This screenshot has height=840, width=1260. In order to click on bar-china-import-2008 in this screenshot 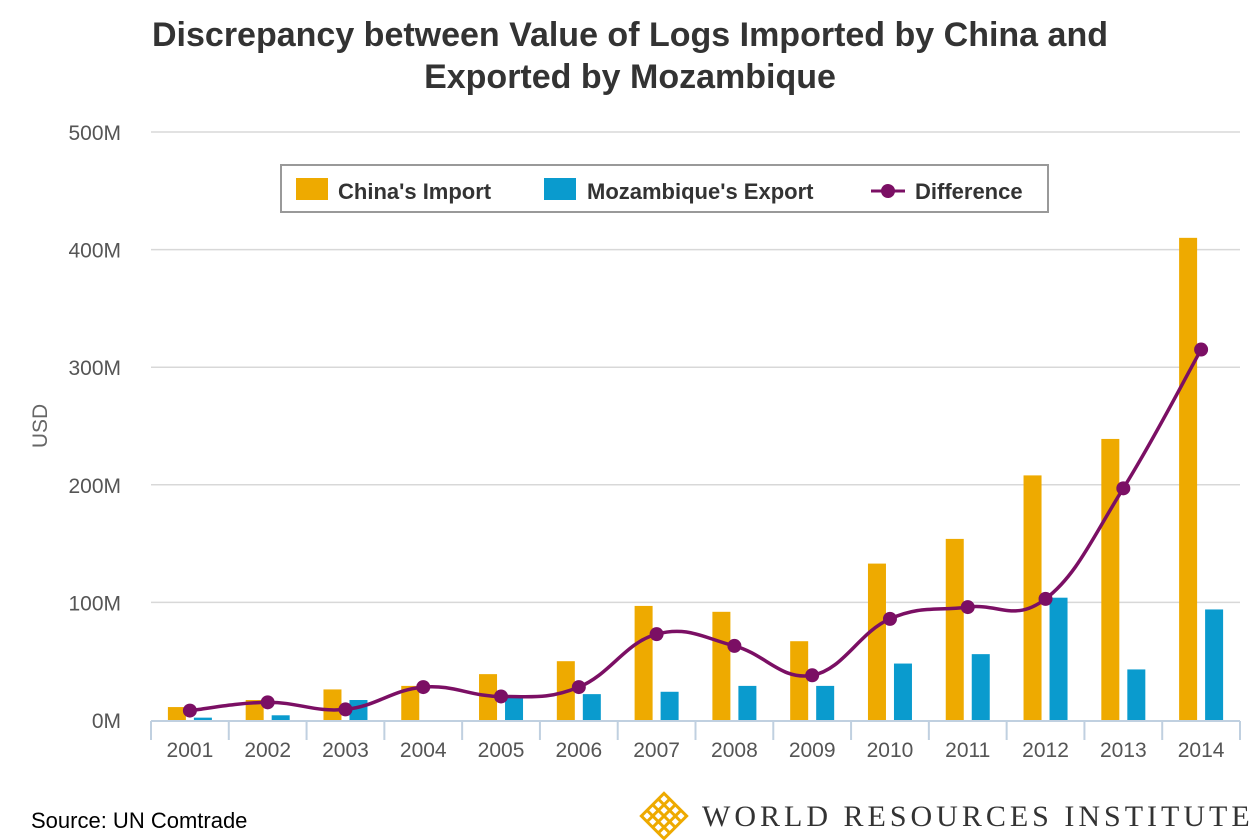, I will do `click(721, 665)`.